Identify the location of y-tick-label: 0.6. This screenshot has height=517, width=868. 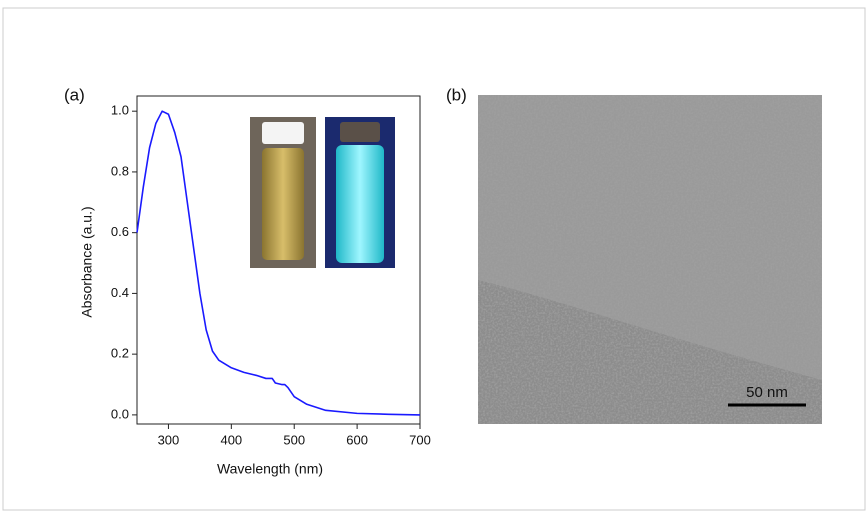
(120, 231).